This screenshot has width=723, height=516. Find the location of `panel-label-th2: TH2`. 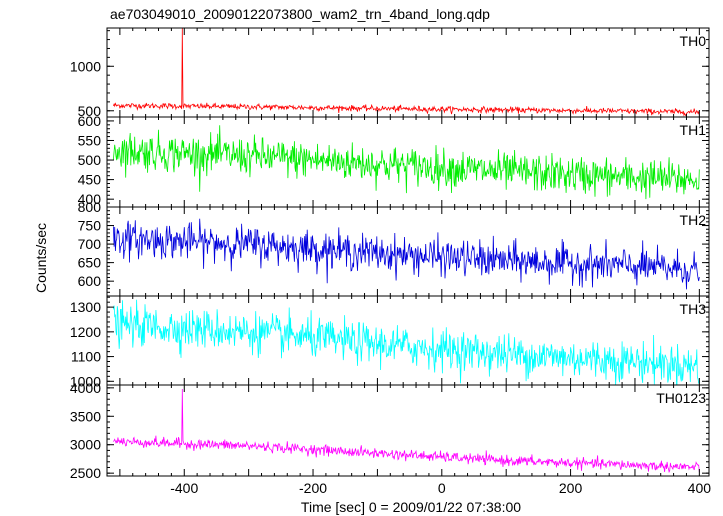

panel-label-th2: TH2 is located at coordinates (693, 220).